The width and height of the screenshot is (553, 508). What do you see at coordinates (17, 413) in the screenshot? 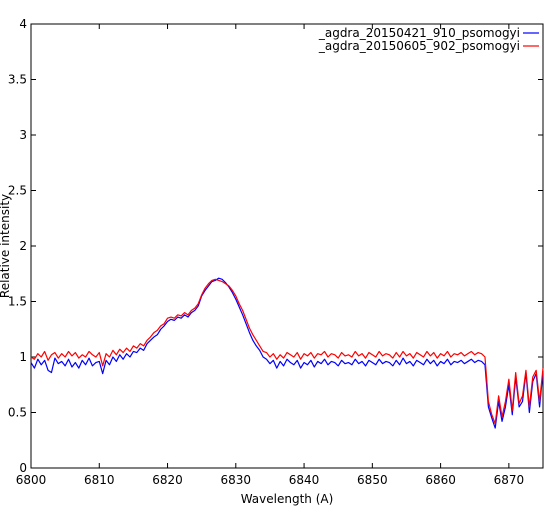
I see `y-tick-label: 0.5` at bounding box center [17, 413].